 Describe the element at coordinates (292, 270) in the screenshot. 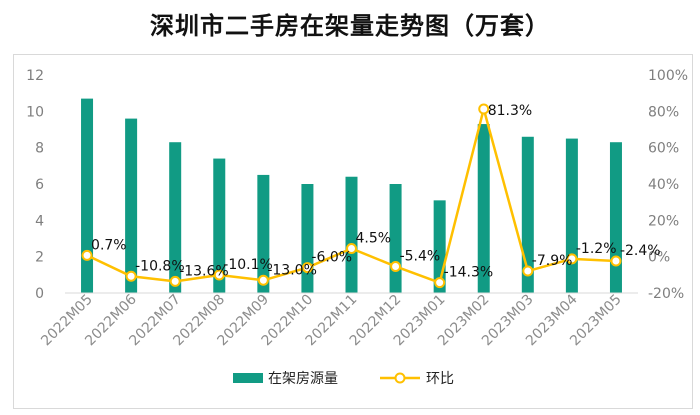

I see `mom-data-label: -13.0%` at that location.